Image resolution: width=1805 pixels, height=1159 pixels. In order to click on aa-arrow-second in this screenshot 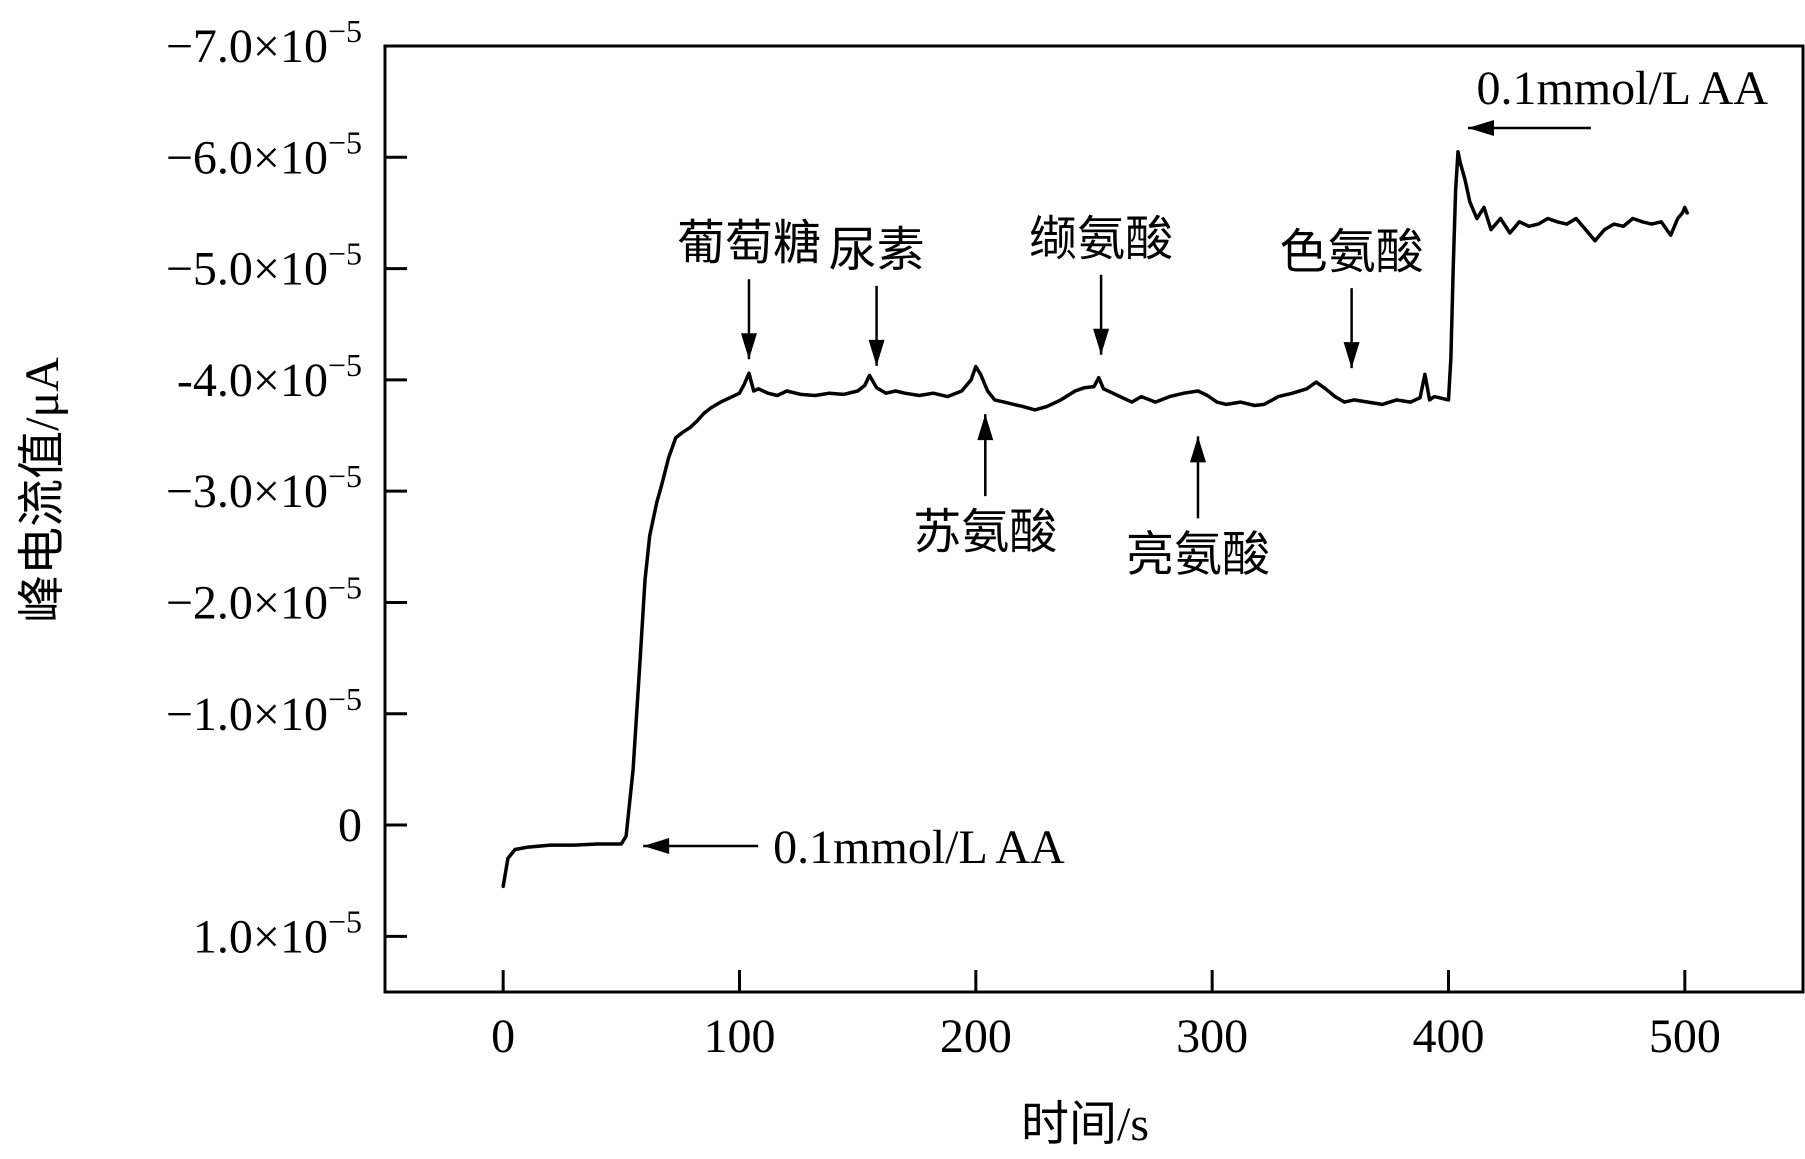, I will do `click(1529, 128)`.